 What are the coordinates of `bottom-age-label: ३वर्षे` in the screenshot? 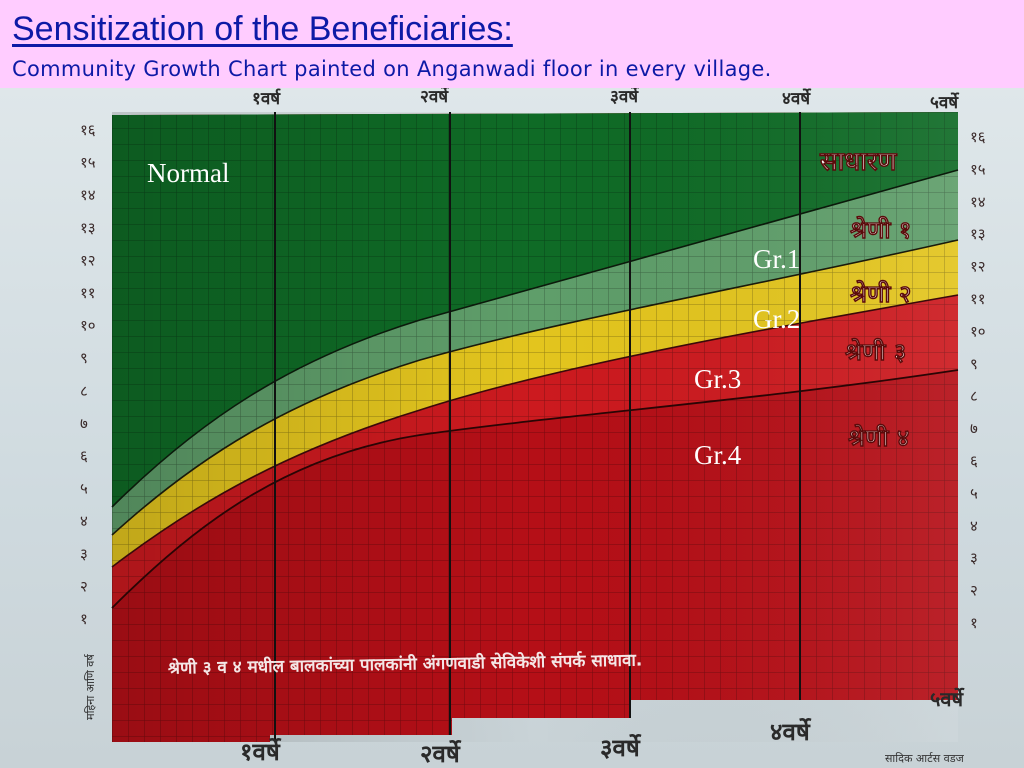 It's located at (621, 748).